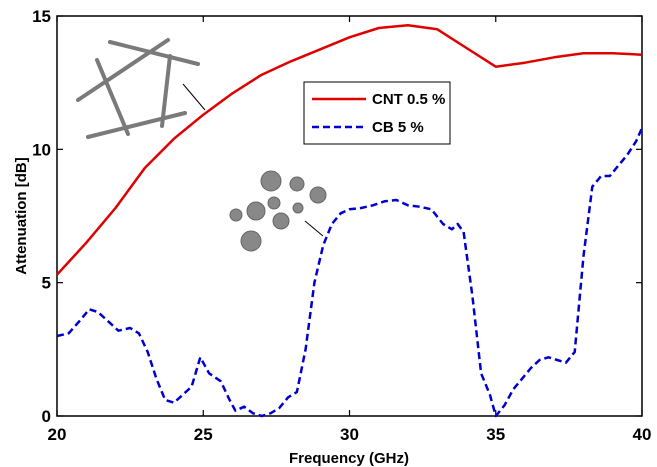  I want to click on cb-pointer-line, so click(314, 228).